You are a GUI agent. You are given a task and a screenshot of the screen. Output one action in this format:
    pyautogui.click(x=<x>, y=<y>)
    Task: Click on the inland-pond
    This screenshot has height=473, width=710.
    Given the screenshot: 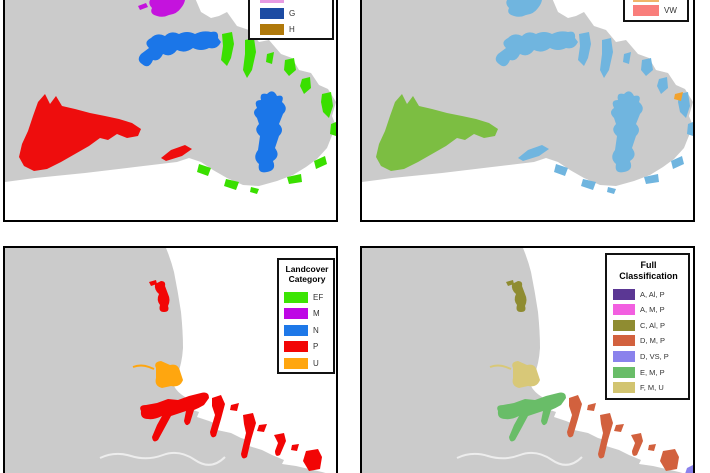 What is the action you would take?
    pyautogui.click(x=627, y=132)
    